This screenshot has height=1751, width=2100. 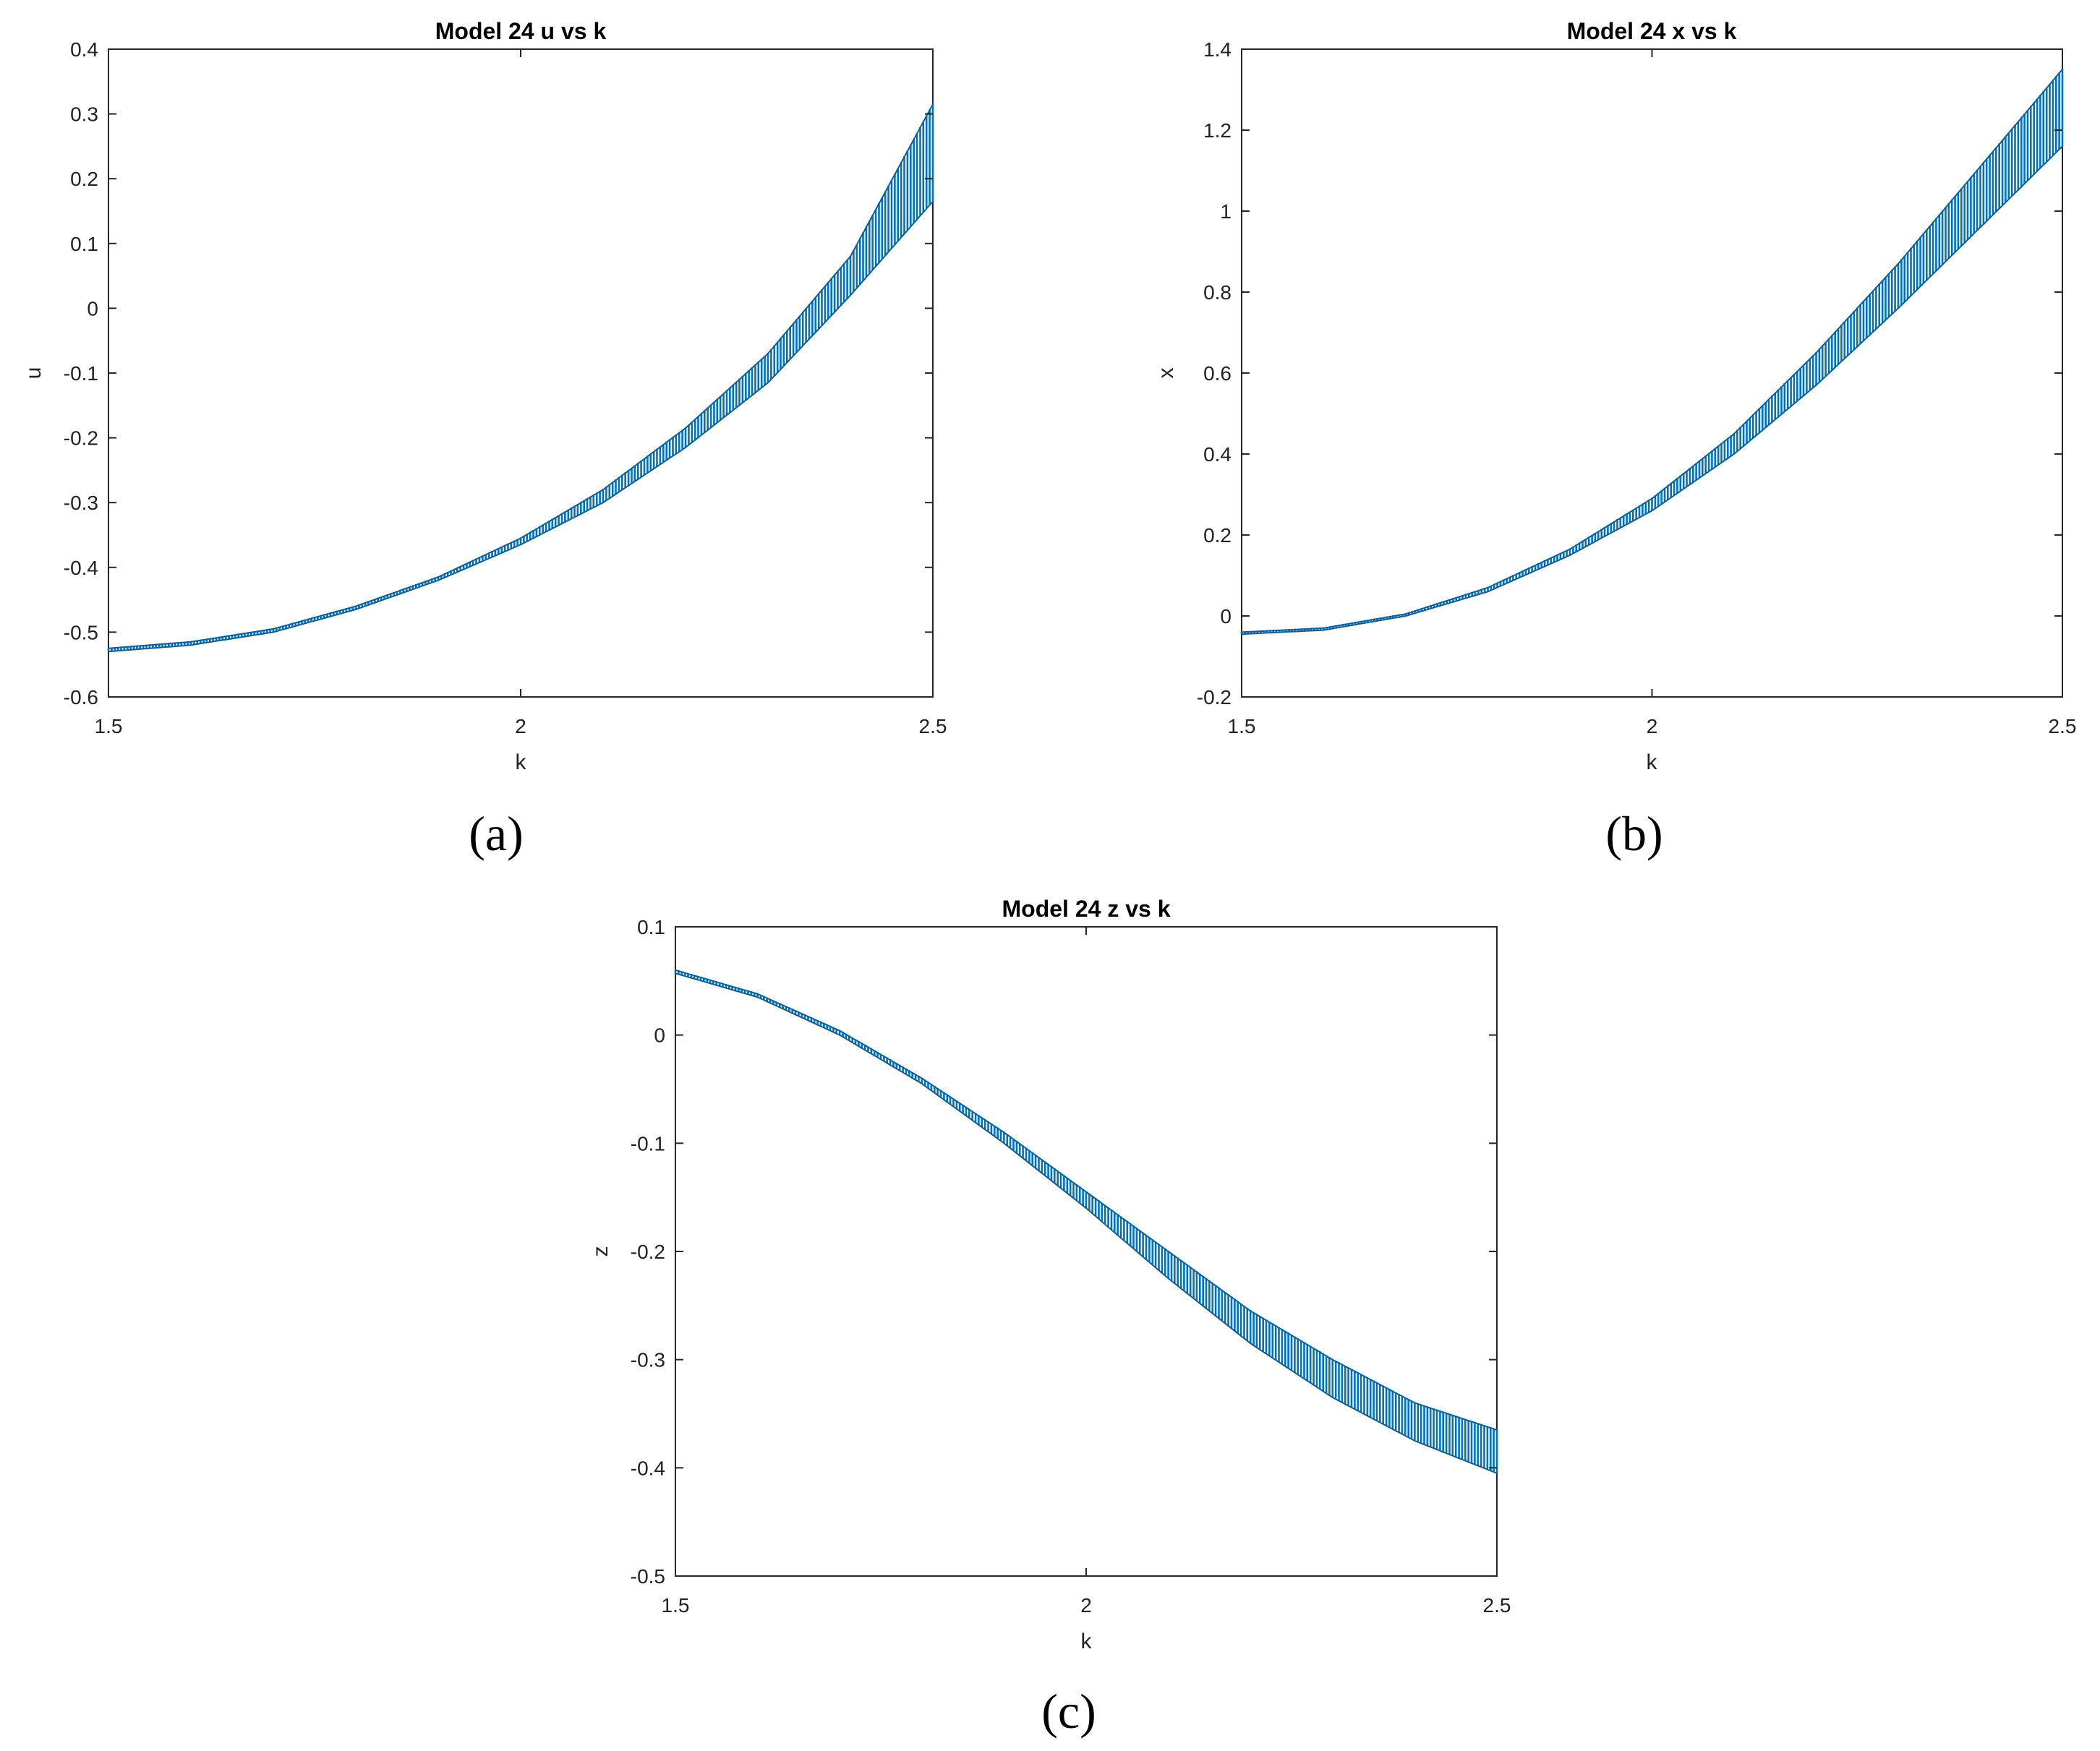 I want to click on panel-b-band, so click(x=1652, y=352).